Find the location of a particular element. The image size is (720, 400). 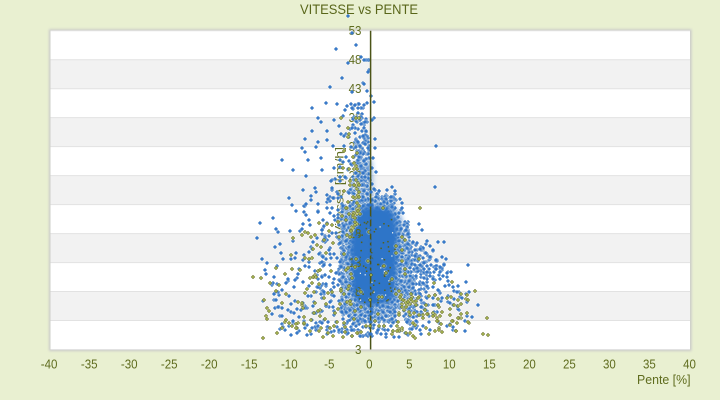

svg-text: -5 is located at coordinates (329, 363).